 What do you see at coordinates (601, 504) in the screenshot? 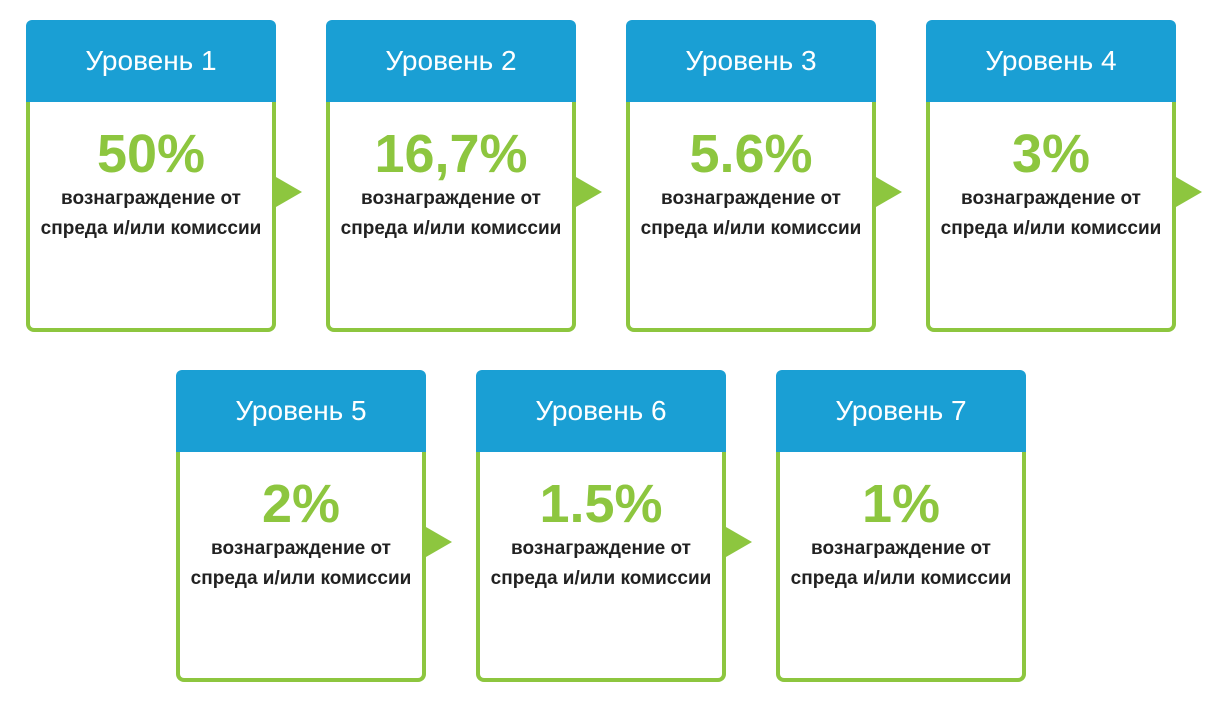
I see `level-percent: 1.5%` at bounding box center [601, 504].